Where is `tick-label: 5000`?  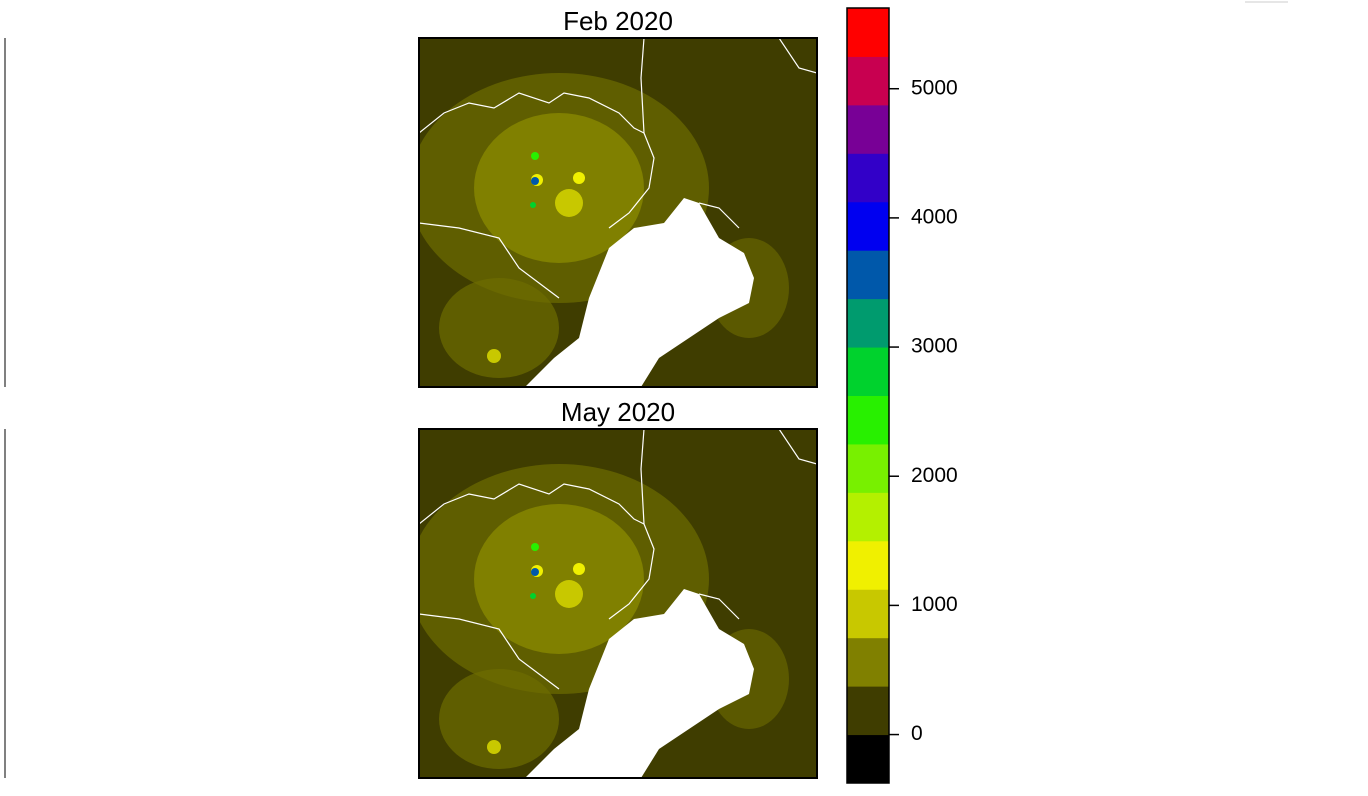
tick-label: 5000 is located at coordinates (934, 87).